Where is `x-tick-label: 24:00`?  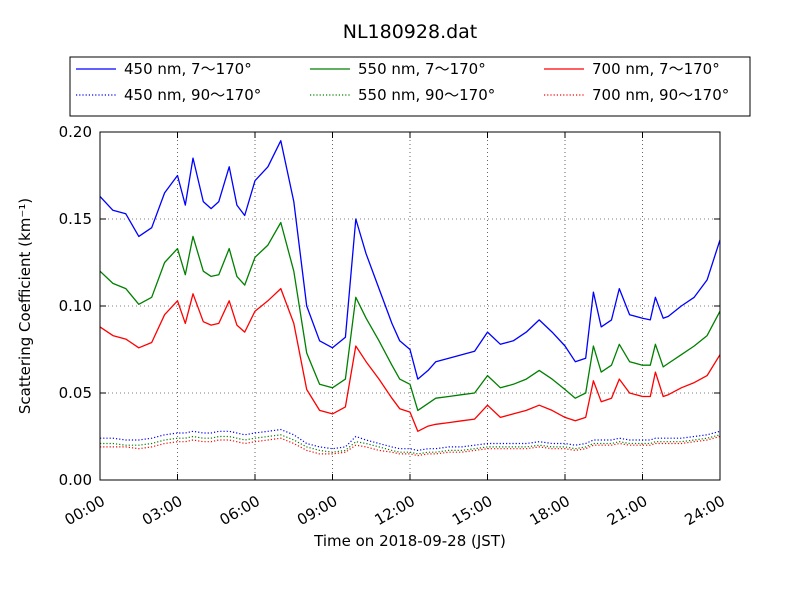 x-tick-label: 24:00 is located at coordinates (705, 510).